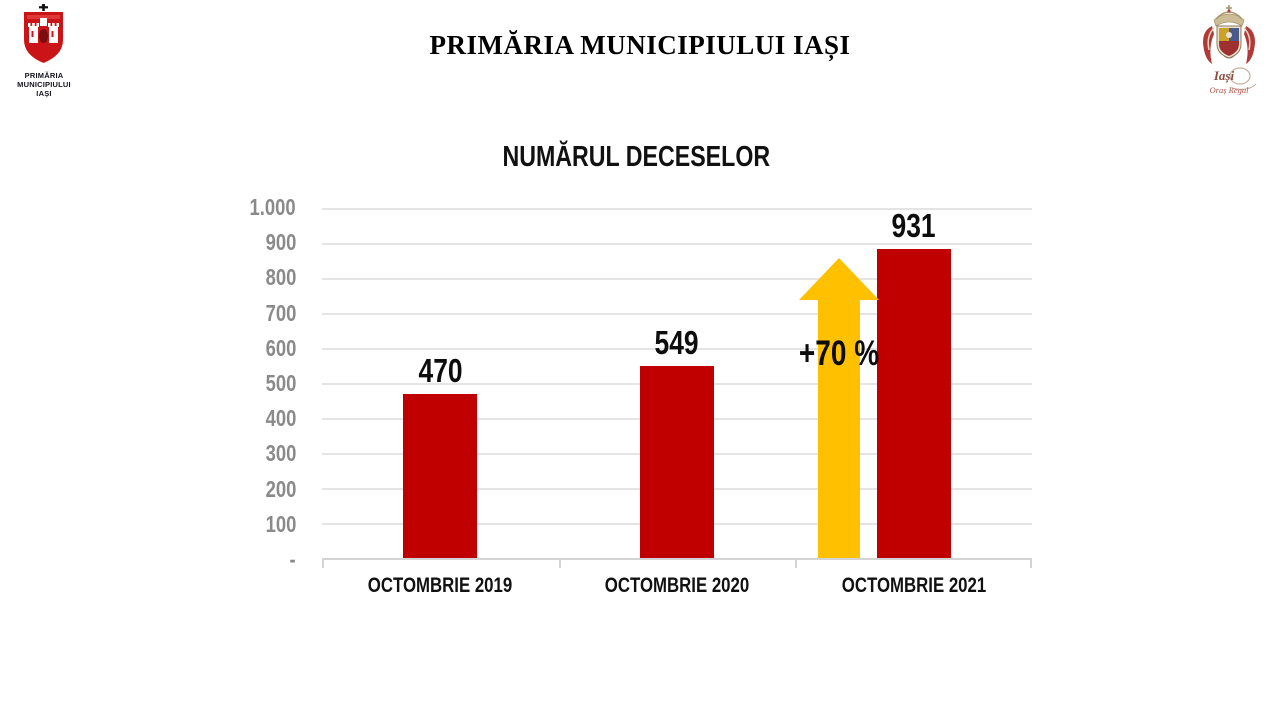 The width and height of the screenshot is (1280, 720). What do you see at coordinates (913, 585) in the screenshot?
I see `x-label-octombrie-2021: OCTOMBRIE 2021` at bounding box center [913, 585].